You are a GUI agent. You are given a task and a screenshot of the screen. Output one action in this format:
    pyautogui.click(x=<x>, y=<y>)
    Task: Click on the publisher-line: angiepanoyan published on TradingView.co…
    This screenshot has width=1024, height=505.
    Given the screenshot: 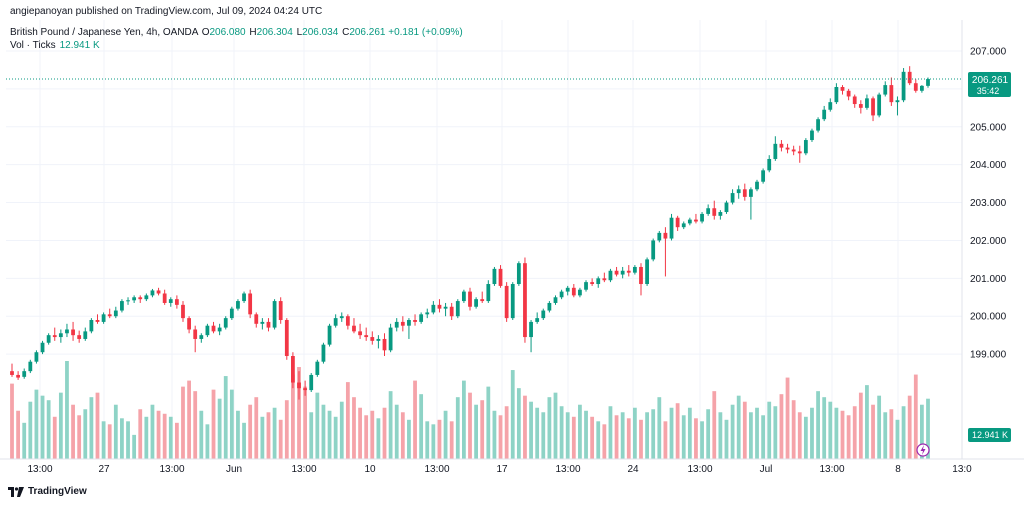 What is the action you would take?
    pyautogui.click(x=166, y=11)
    